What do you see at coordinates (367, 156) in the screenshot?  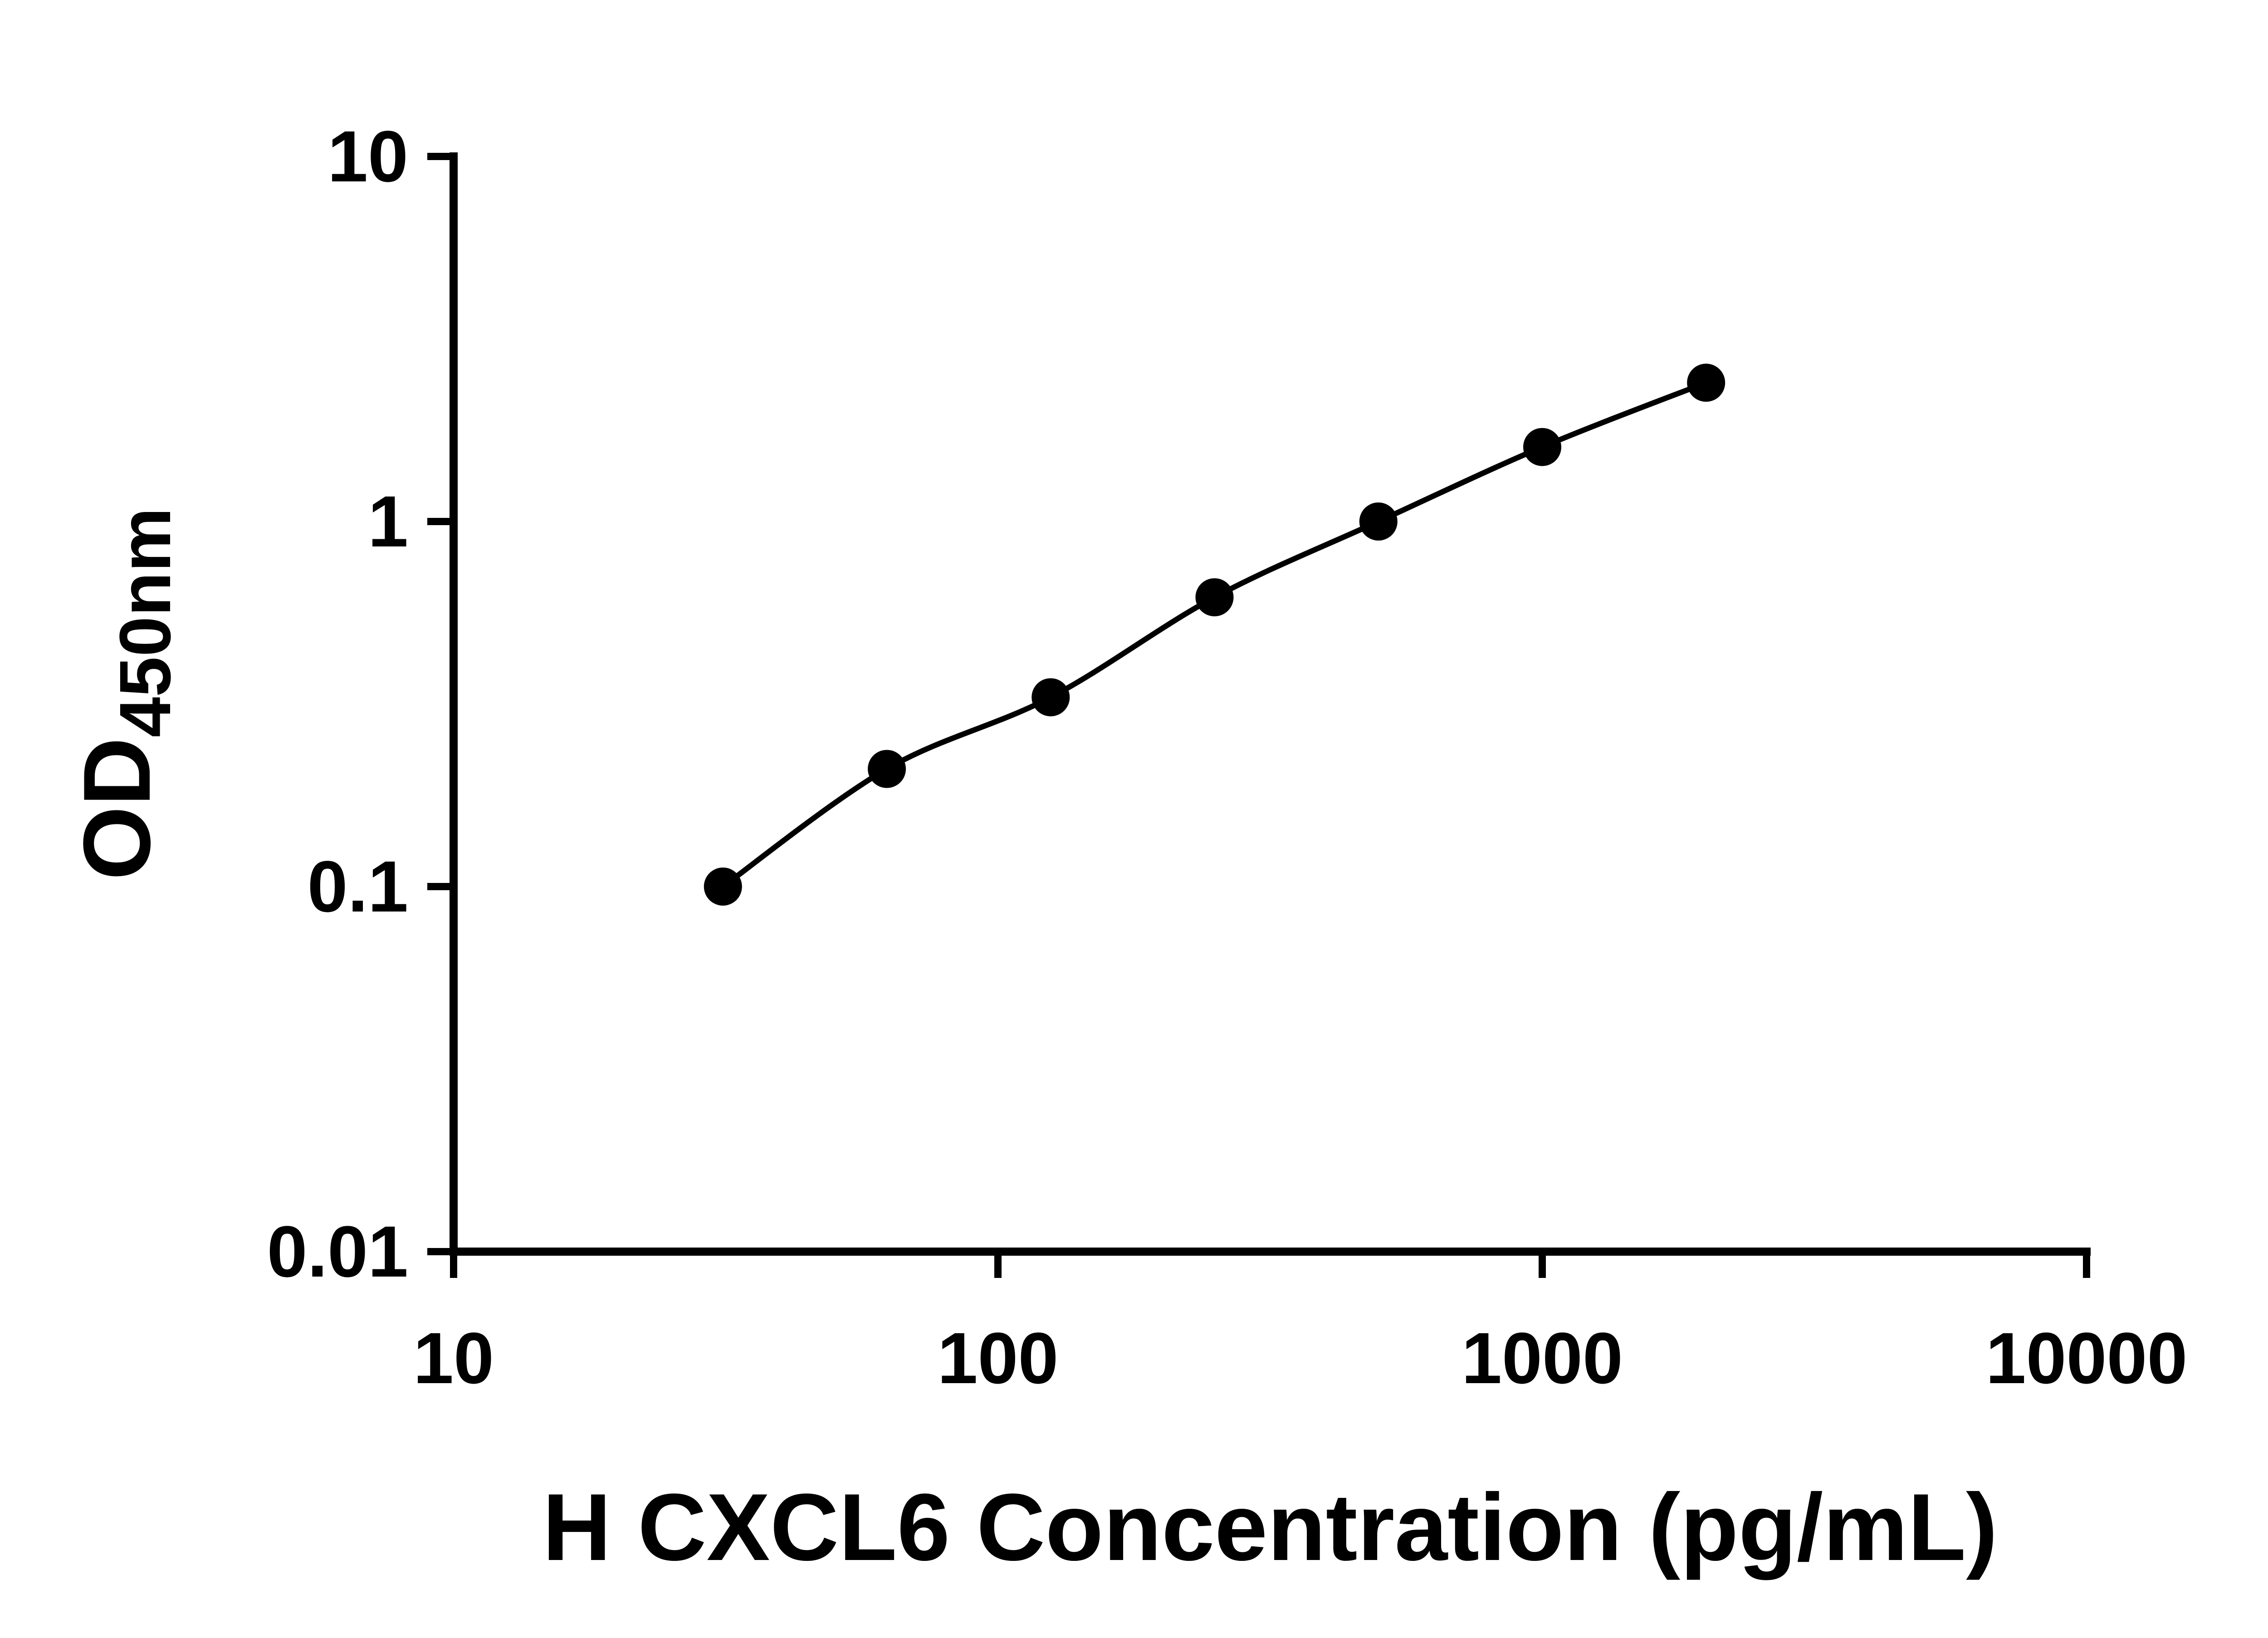 I see `y-tick-label: 10` at bounding box center [367, 156].